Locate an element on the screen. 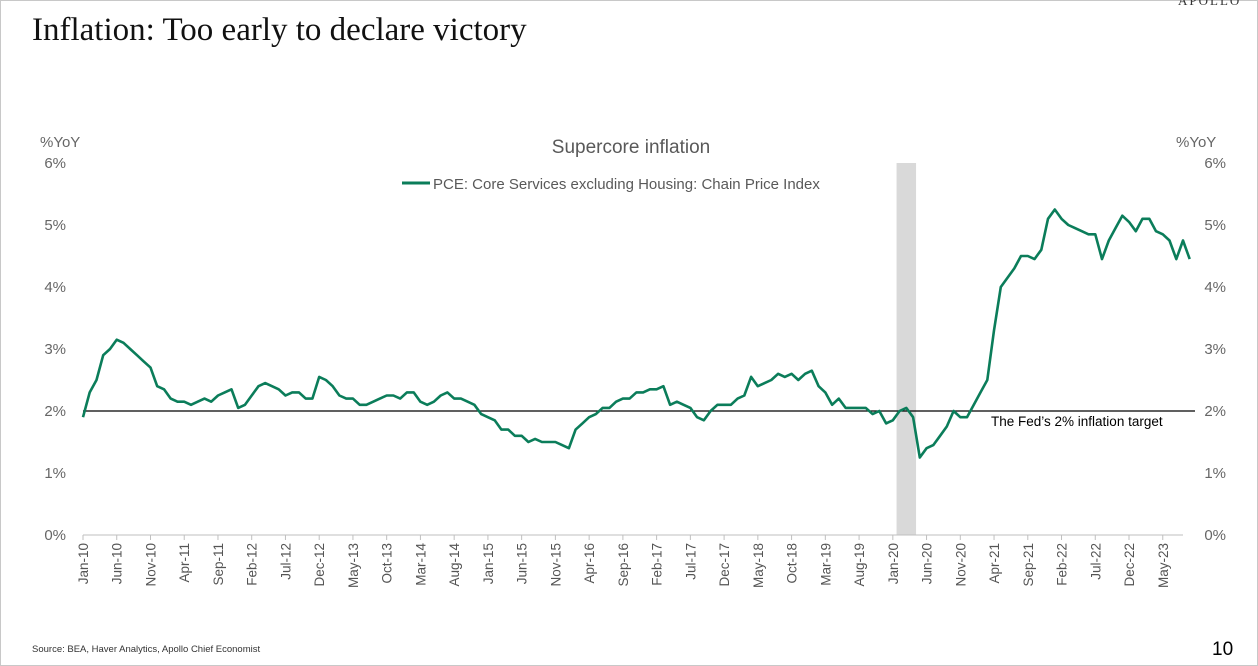  recession-shade is located at coordinates (906, 349).